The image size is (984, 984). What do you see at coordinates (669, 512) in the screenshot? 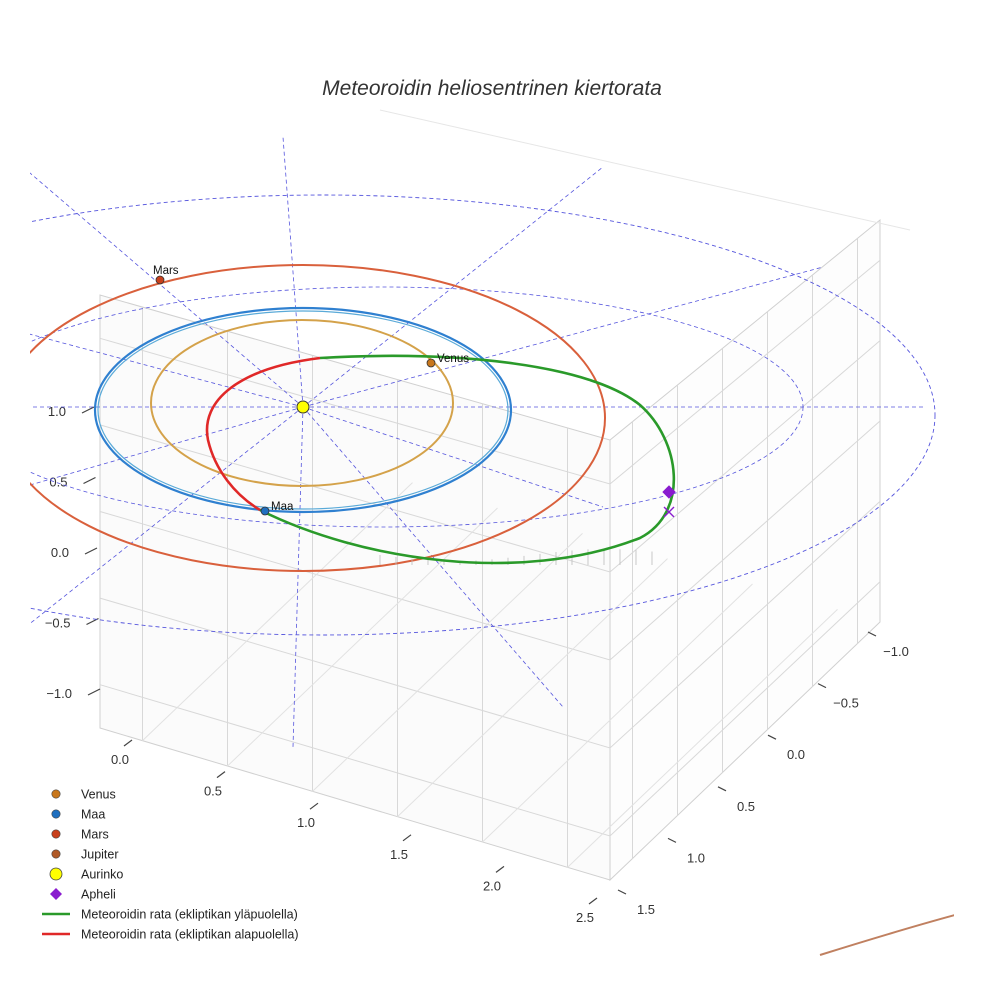
I see `aphelion-projection-marker` at bounding box center [669, 512].